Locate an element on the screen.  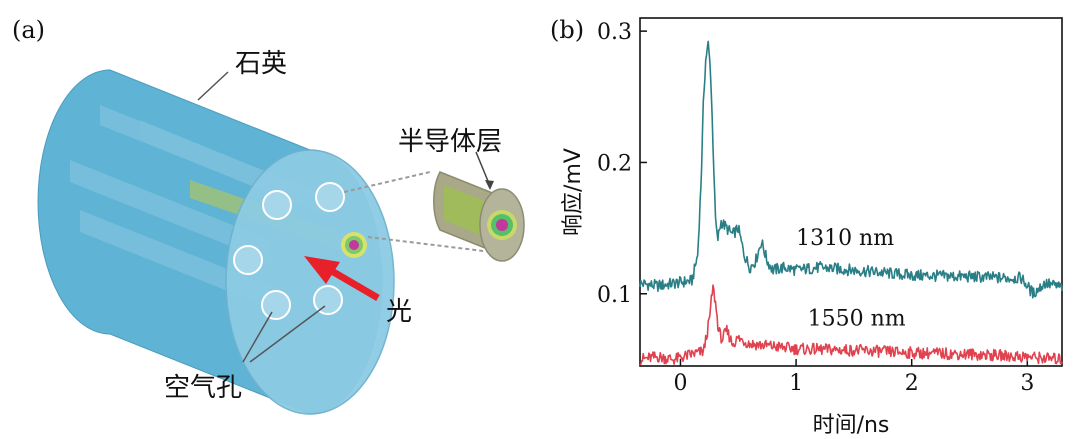
x-tick-label: 2 is located at coordinates (912, 383).